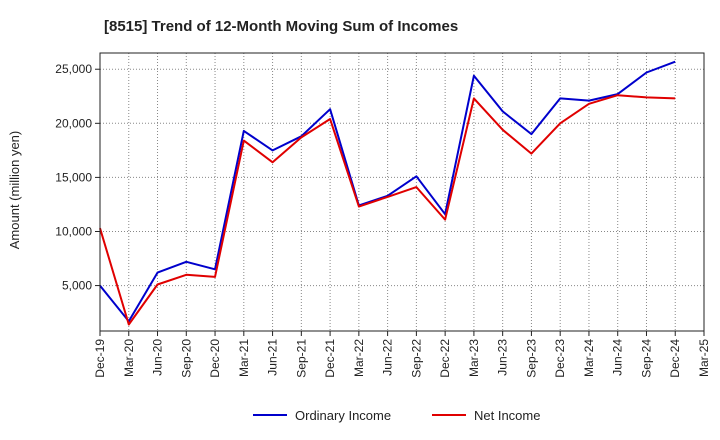  I want to click on x-tick-label-Jun-24: Jun-24, so click(618, 357).